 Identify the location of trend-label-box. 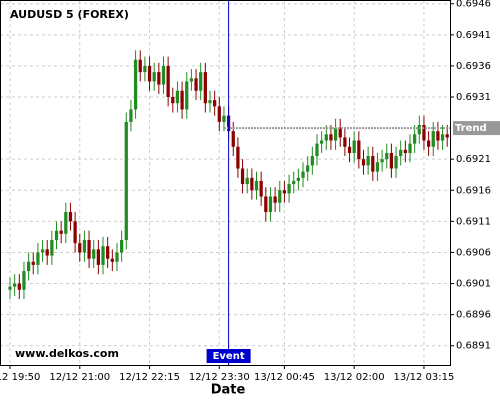
(476, 128).